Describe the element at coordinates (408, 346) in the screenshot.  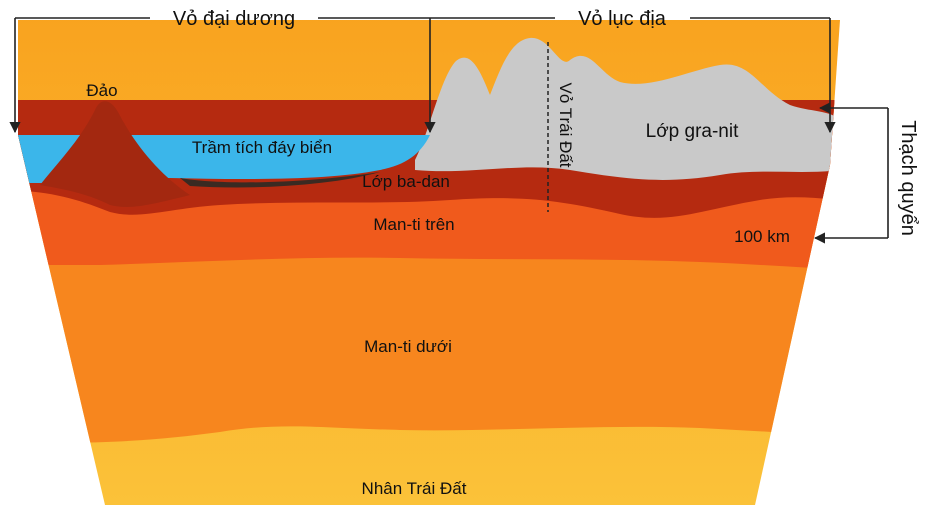
I see `label: Man-ti dưới` at that location.